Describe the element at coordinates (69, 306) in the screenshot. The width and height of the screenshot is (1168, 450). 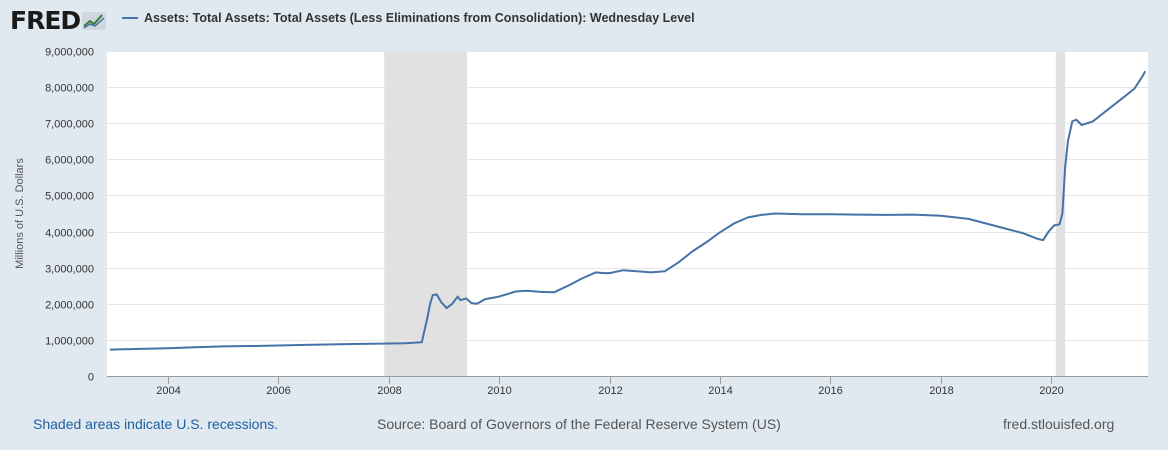
I see `y-tick-label: 2,000,000` at that location.